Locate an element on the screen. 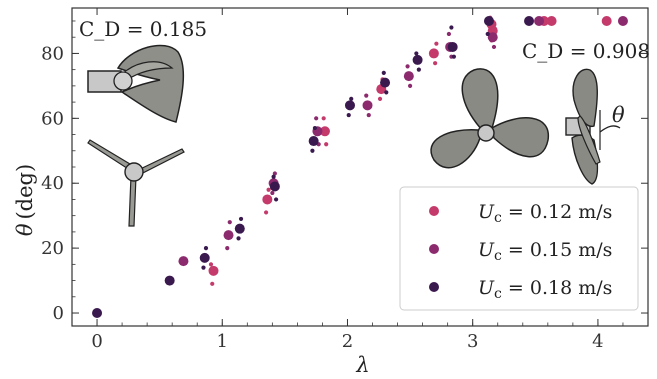 This screenshot has width=657, height=379. legend-label-series-3: Uc = 0.18 m/s is located at coordinates (545, 289).